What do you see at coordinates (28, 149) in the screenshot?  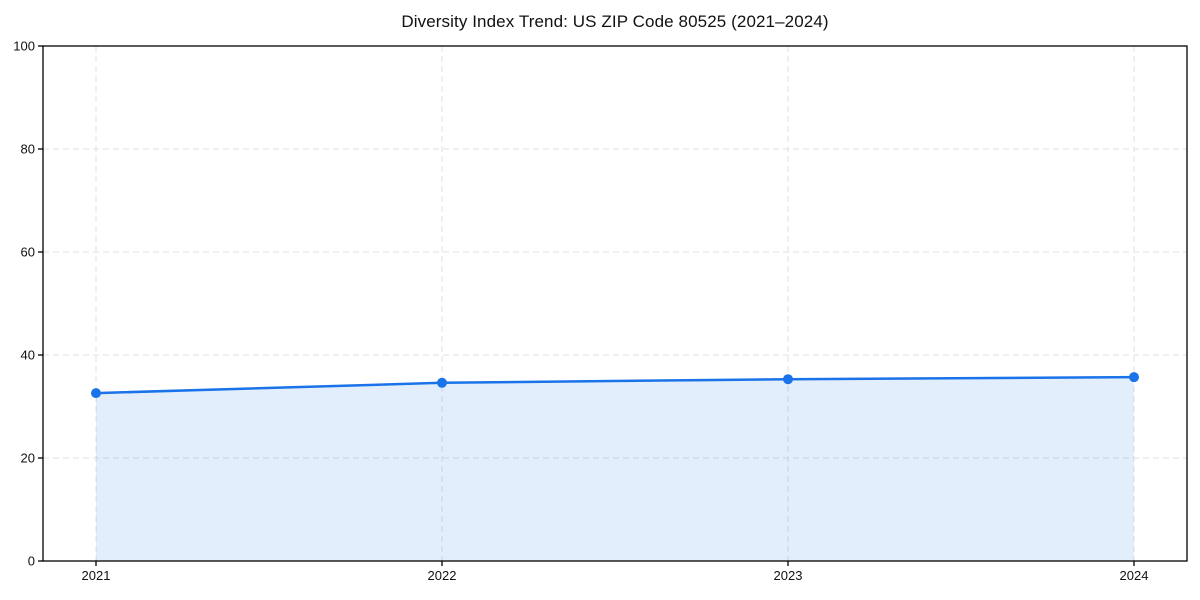 I see `y-tick-label: 80` at bounding box center [28, 149].